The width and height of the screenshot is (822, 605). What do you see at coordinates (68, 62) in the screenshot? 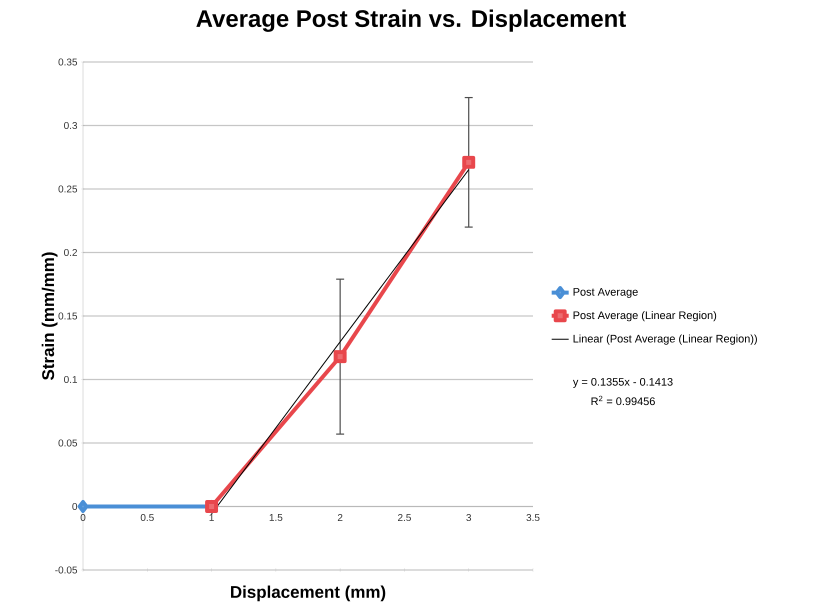
I see `y-tick-label: 0.35` at bounding box center [68, 62].